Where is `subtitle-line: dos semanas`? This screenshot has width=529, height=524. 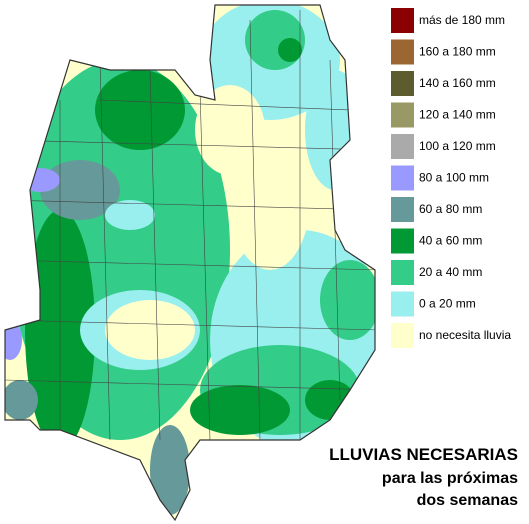
subtitle-line: dos semanas is located at coordinates (467, 500).